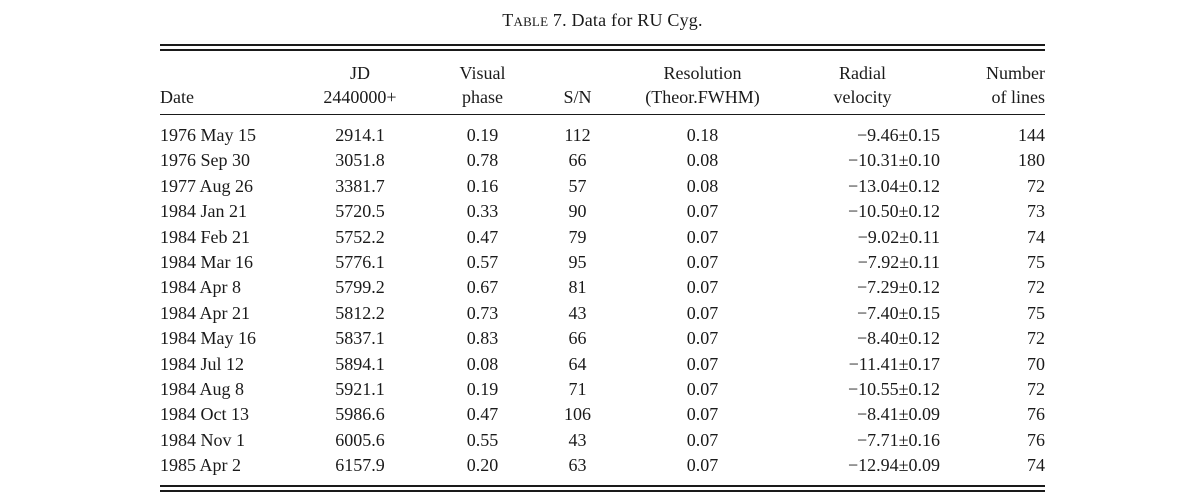  Describe the element at coordinates (360, 135) in the screenshot. I see `cell-jd: 2914.1` at that location.